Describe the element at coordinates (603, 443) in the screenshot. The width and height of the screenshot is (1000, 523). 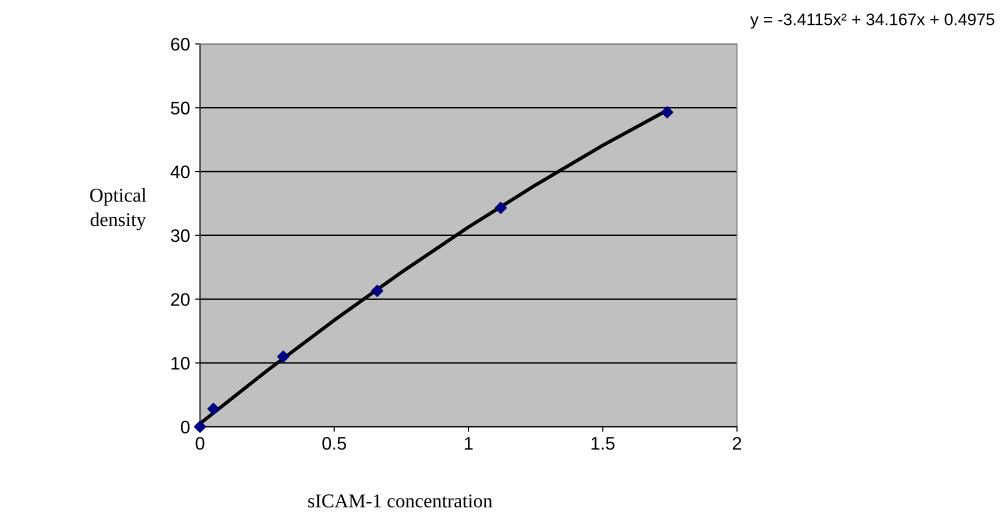
I see `x-tick-label: 1.5` at that location.